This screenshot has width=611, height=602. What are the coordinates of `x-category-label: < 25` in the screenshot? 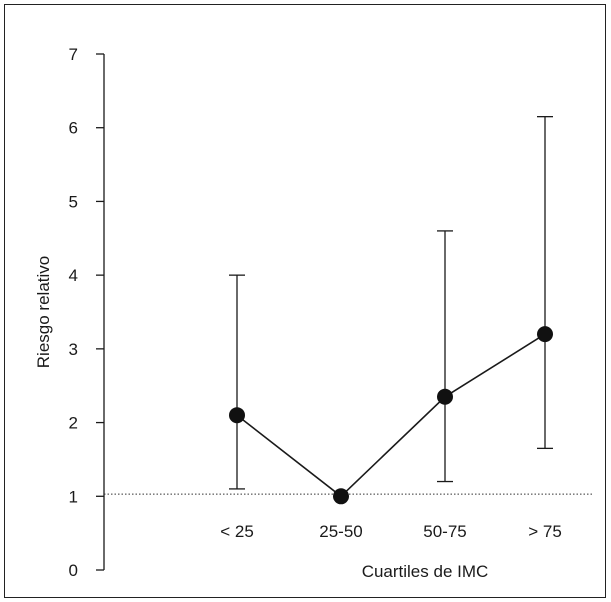 It's located at (237, 531).